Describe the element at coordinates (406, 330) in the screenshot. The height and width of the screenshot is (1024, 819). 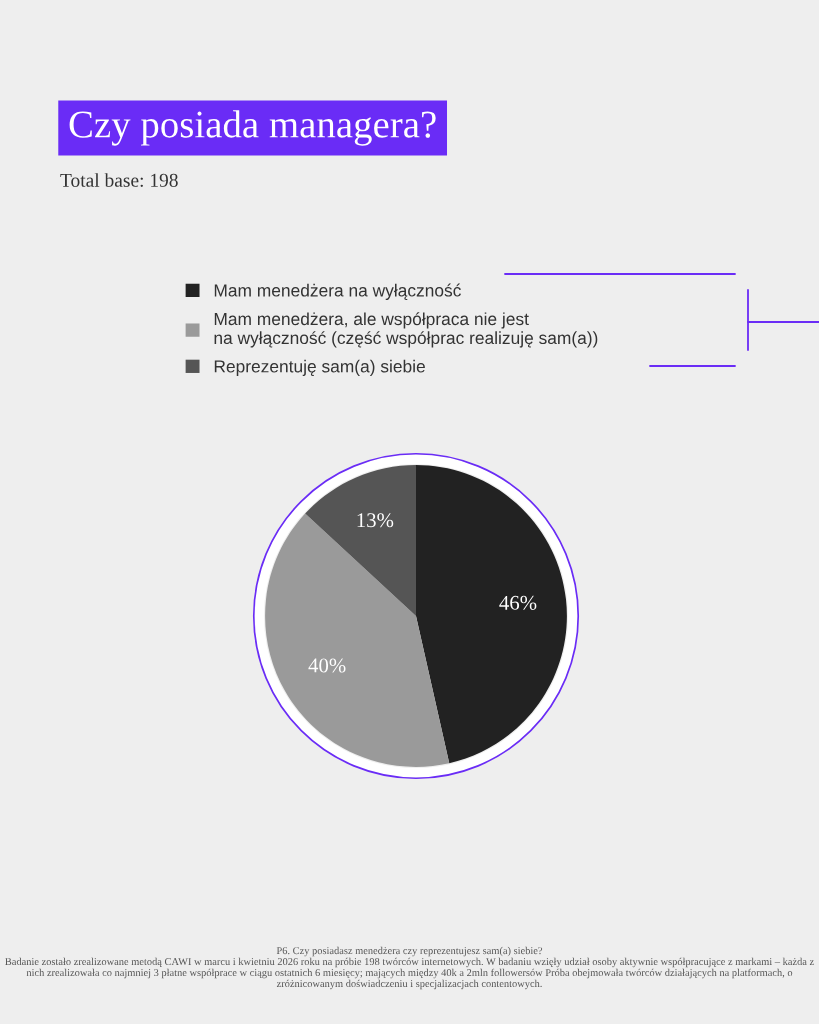
I see `legend-label: Mam menedżera, ale współpraca nie jest na wyłączność (część współprac realizuję sam(a))` at that location.